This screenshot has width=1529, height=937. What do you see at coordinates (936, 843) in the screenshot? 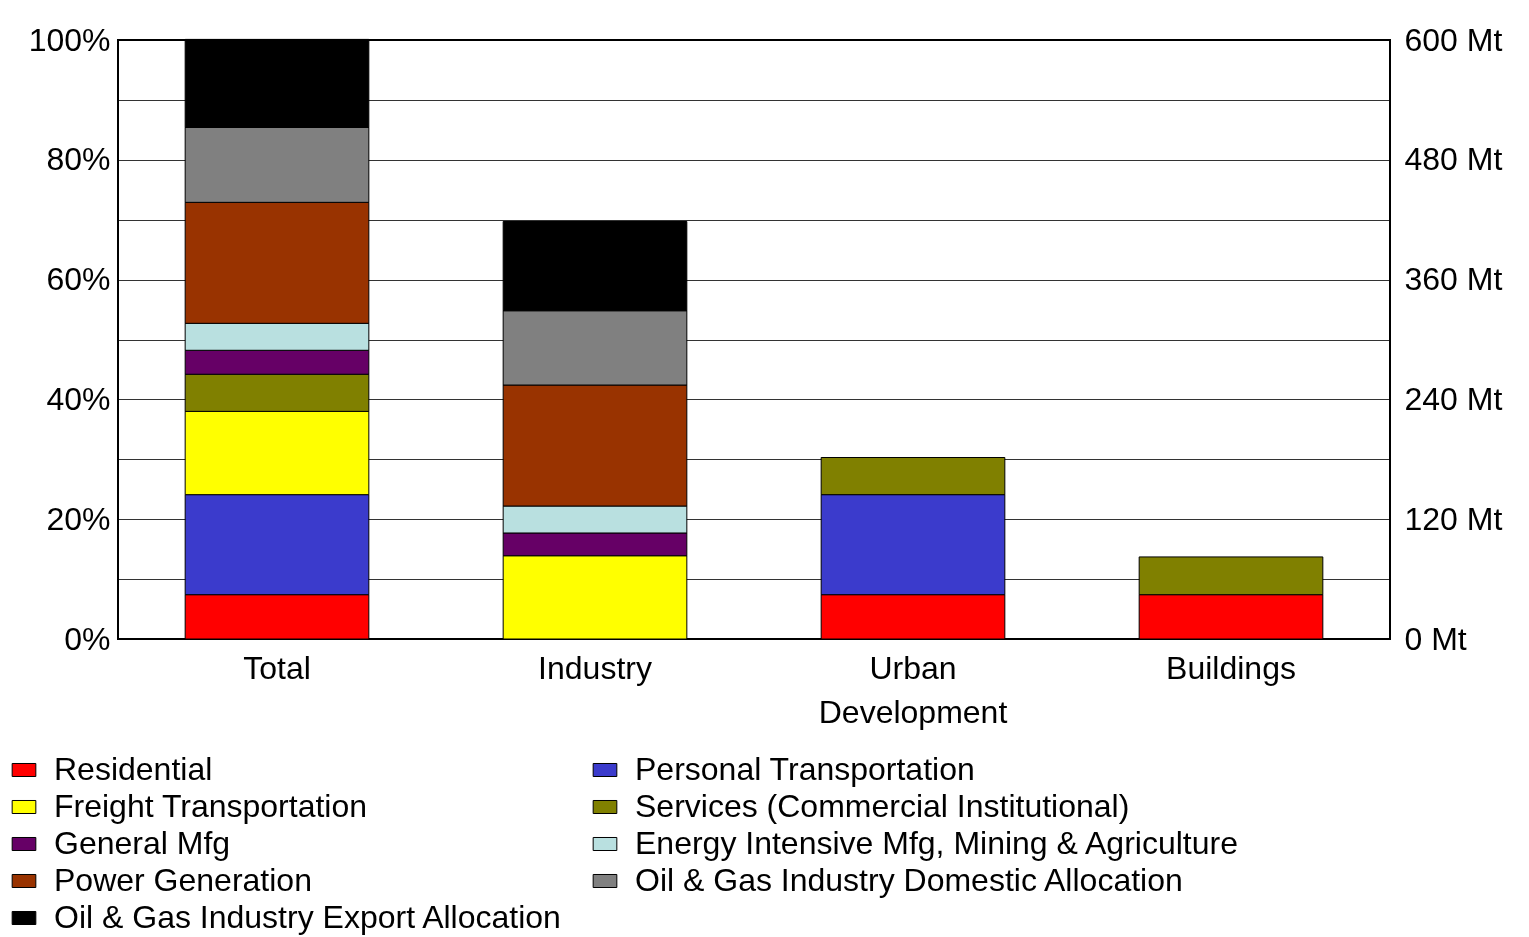
I see `legend-label: Energy Intensive Mfg, Mining & Agriculture` at bounding box center [936, 843].